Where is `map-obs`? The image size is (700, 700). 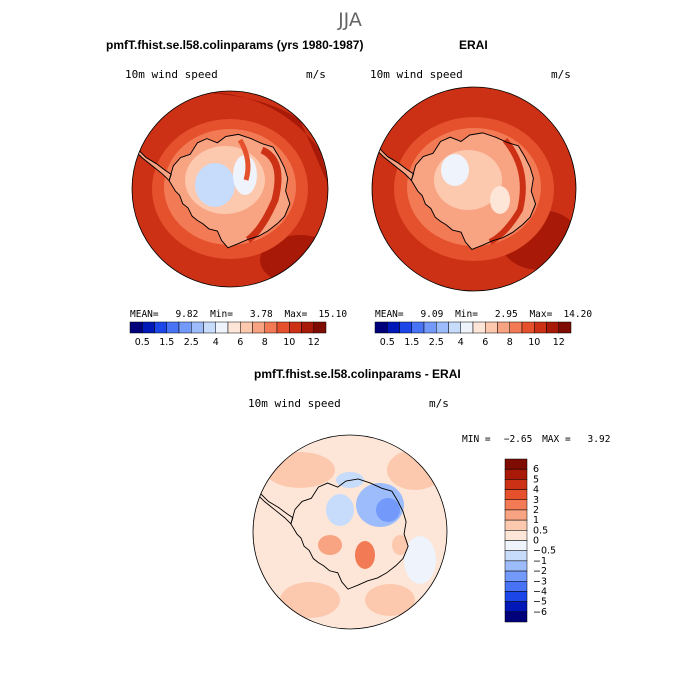 map-obs is located at coordinates (474, 189).